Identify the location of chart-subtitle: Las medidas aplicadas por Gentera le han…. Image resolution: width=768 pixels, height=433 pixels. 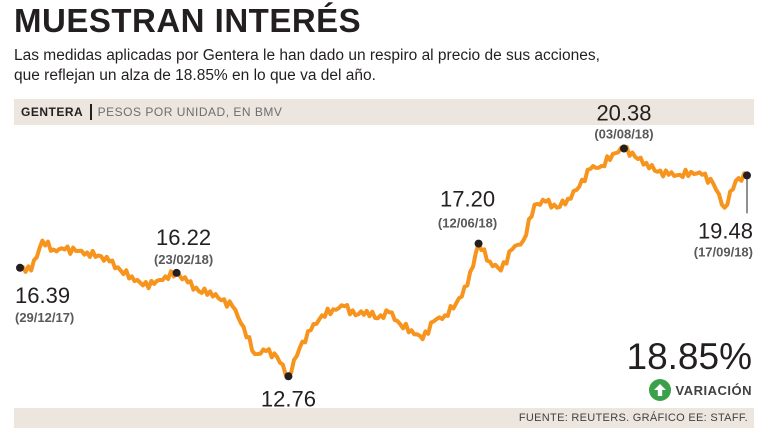
(364, 66).